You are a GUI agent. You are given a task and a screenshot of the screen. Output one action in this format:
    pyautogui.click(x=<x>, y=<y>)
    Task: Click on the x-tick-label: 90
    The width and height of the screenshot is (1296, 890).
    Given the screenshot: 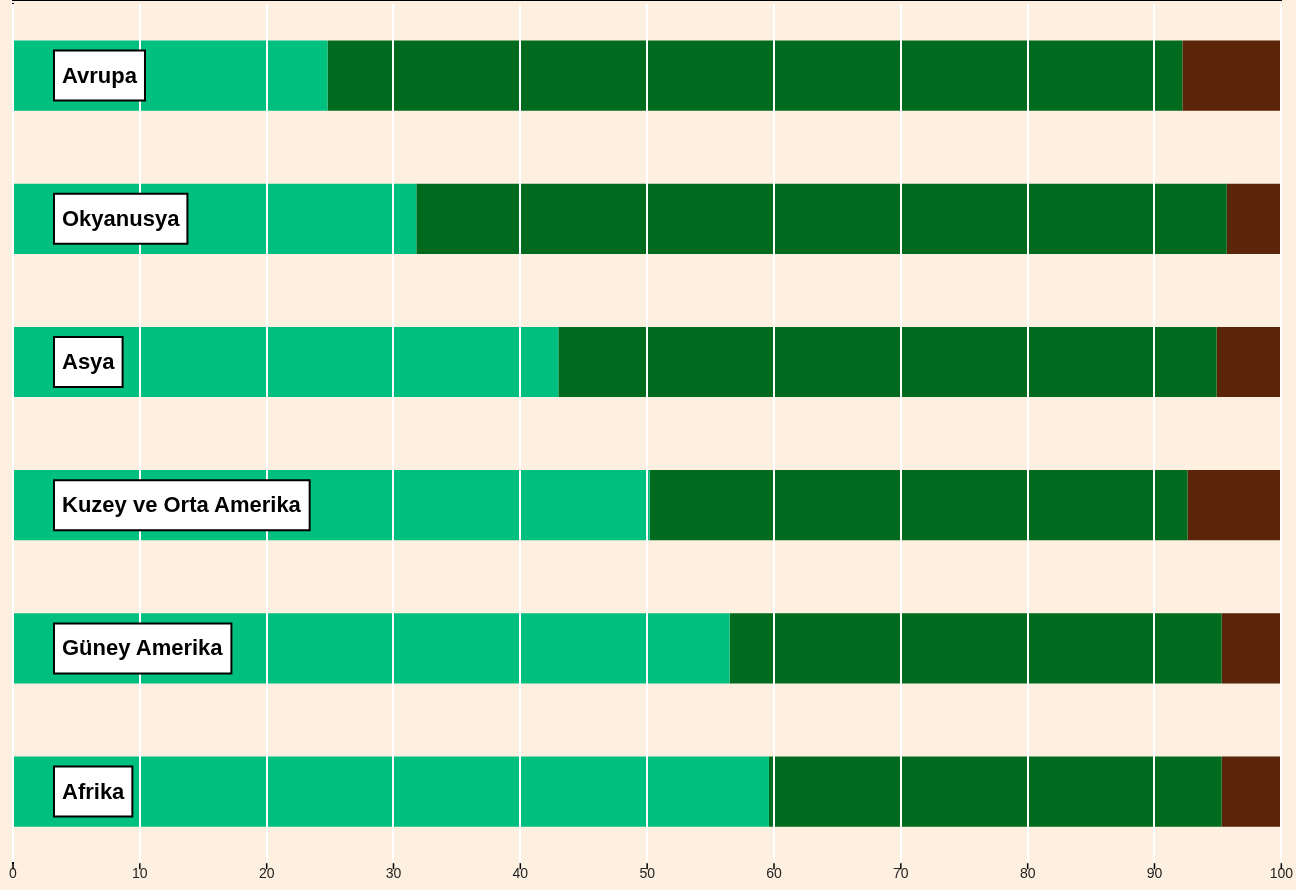 What is the action you would take?
    pyautogui.click(x=1154, y=873)
    